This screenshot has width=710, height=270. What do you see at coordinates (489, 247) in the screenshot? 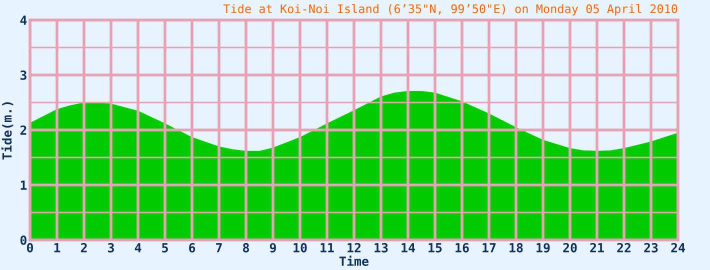
I see `x-tick-label: 17` at bounding box center [489, 247].